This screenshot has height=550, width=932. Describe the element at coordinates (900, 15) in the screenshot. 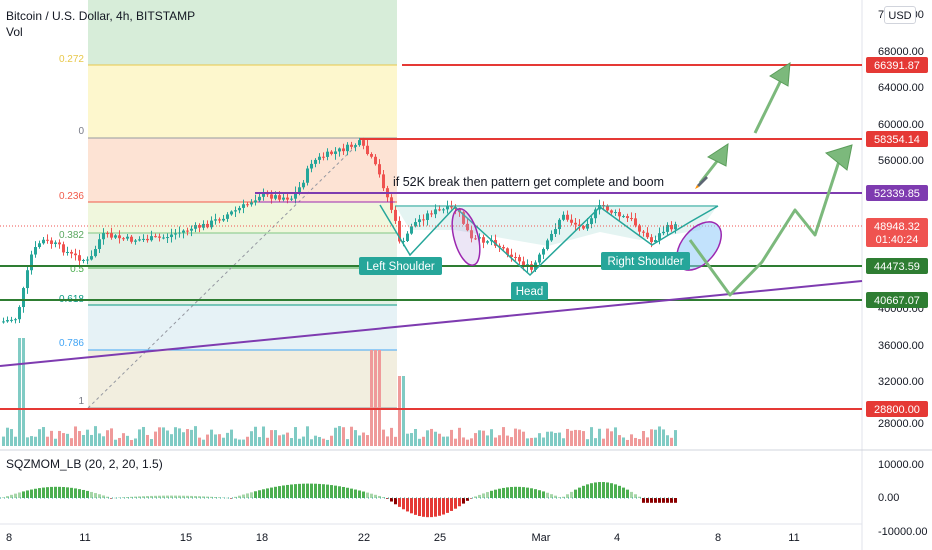

I see `currency-button: USD` at that location.